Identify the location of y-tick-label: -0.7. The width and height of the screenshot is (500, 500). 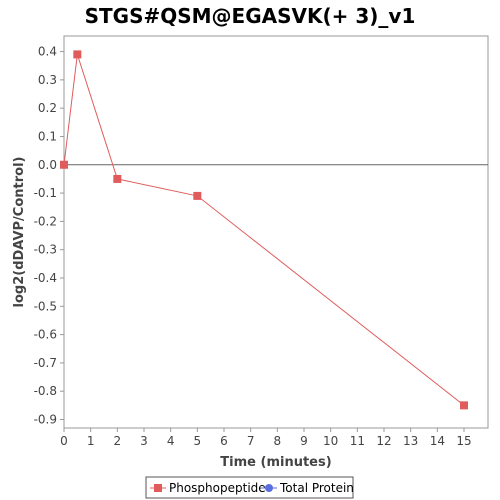
(45, 363).